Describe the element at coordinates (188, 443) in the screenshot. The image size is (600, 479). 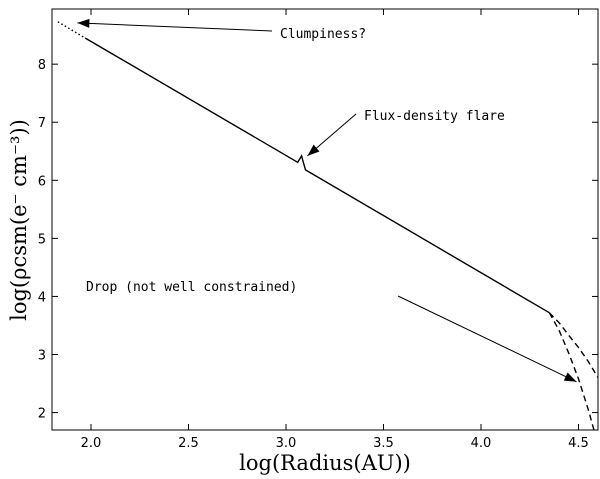
I see `x-tick-label: 2.5` at that location.